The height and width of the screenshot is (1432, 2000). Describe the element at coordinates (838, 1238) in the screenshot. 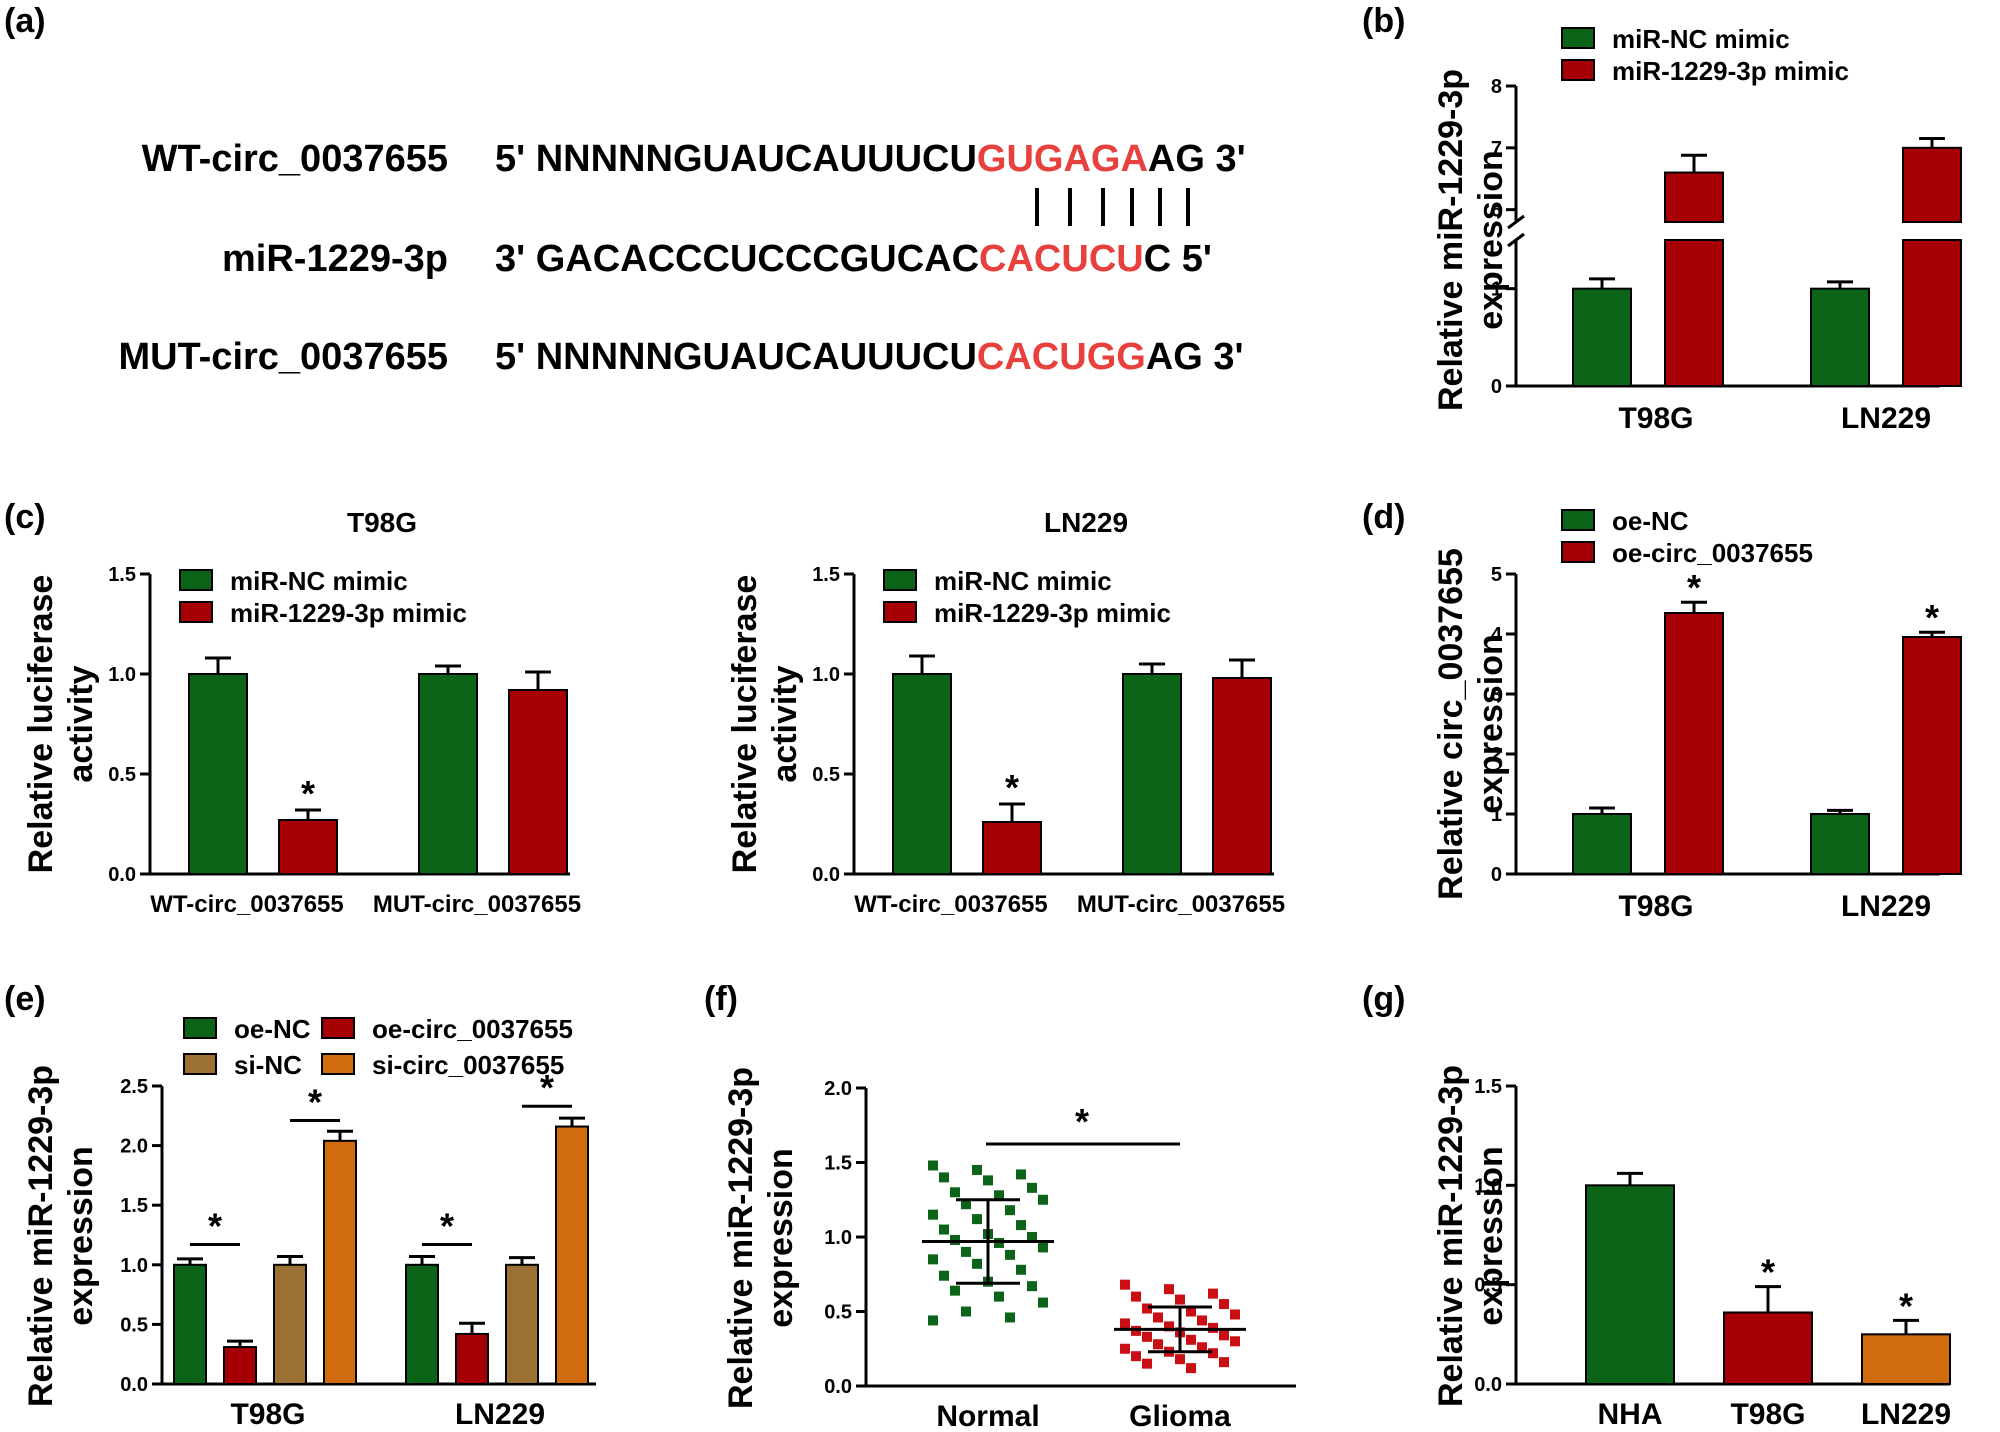

I see `chart-f-y-tick-label: 1.0` at that location.